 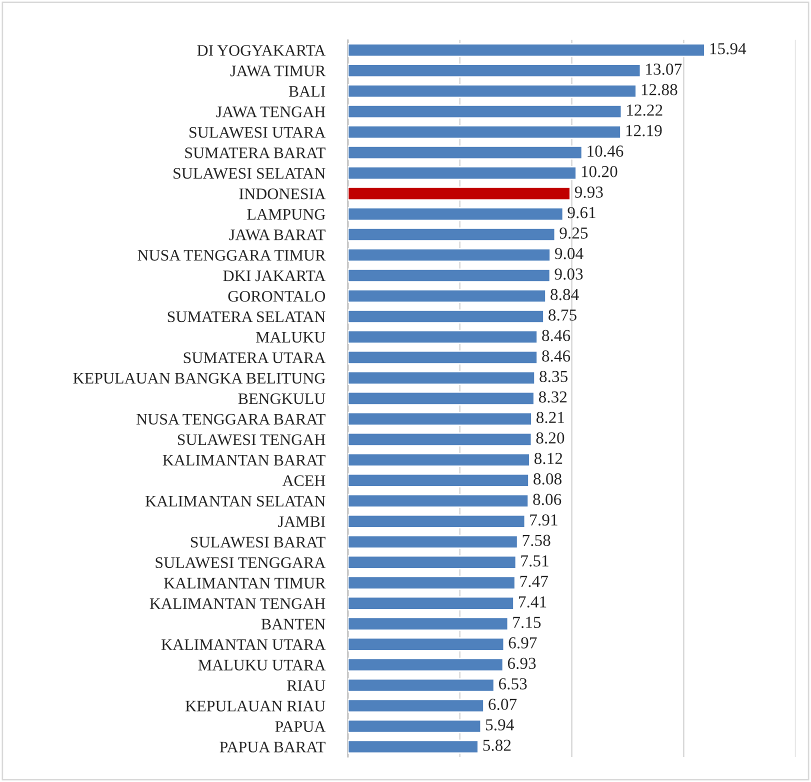 What do you see at coordinates (282, 194) in the screenshot?
I see `y-tick-label: INDONESIA` at bounding box center [282, 194].